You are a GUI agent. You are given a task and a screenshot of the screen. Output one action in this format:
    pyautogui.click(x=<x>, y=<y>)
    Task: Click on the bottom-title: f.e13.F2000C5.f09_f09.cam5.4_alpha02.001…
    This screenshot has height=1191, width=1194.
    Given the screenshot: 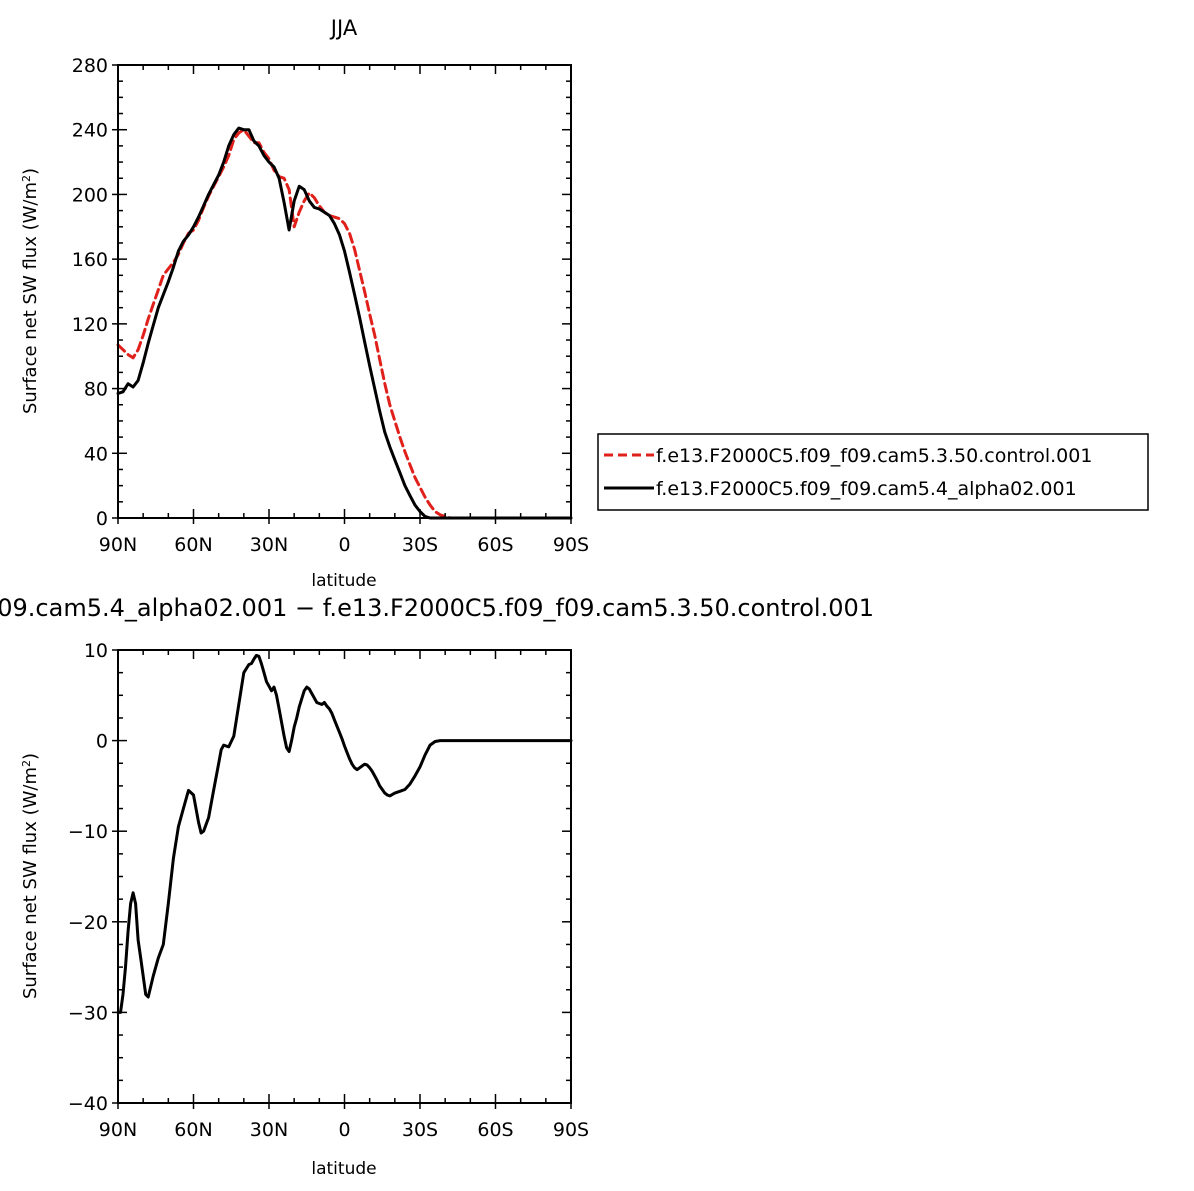 What is the action you would take?
    pyautogui.click(x=437, y=608)
    